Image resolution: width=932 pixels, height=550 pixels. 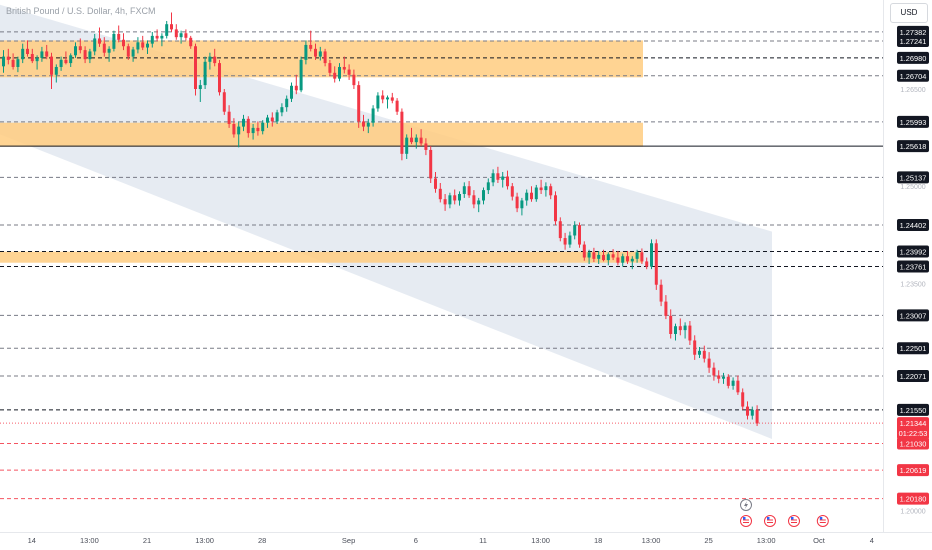 What do you see at coordinates (912, 284) in the screenshot?
I see `y-tick-label: 1.23500` at bounding box center [912, 284].